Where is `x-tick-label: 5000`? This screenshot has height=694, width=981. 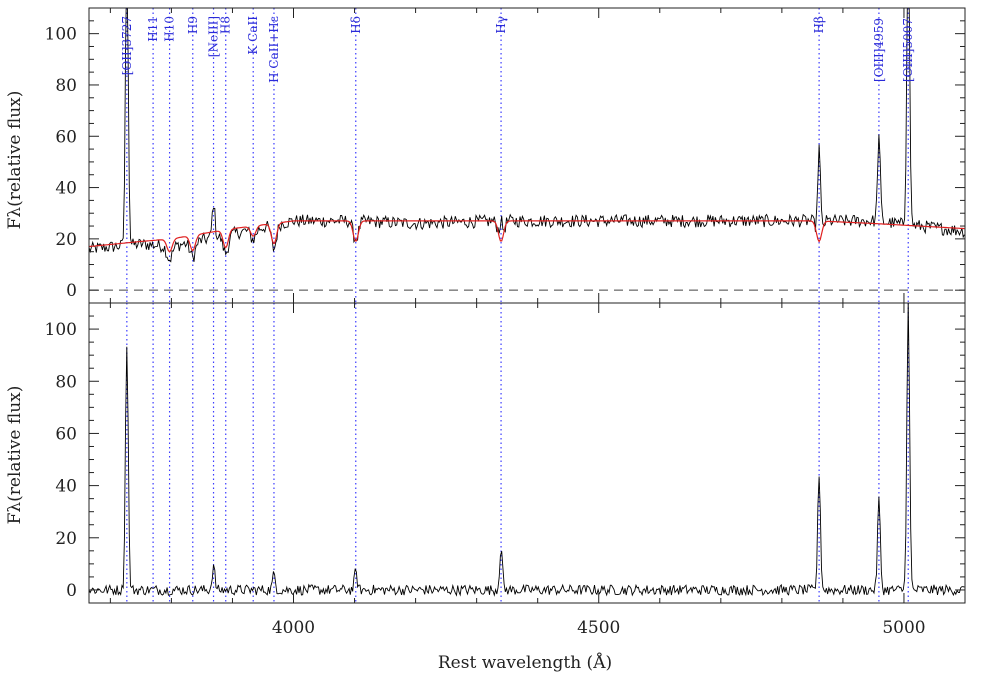 x-tick-label: 5000 is located at coordinates (903, 628).